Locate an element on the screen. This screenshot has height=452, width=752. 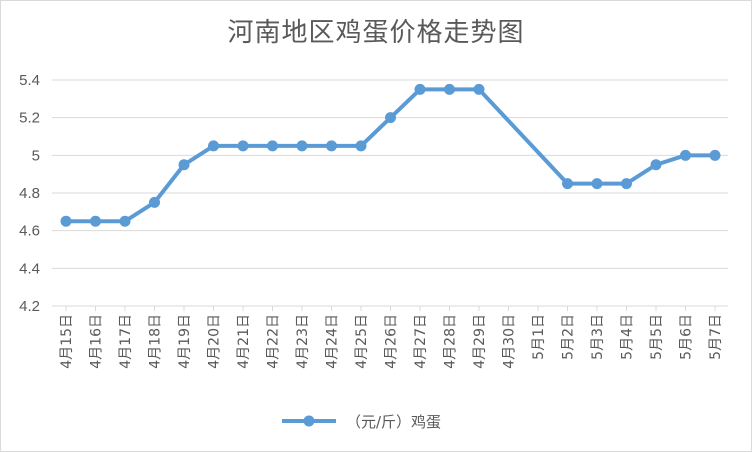
x-tick-label: 4月28日 is located at coordinates (451, 341).